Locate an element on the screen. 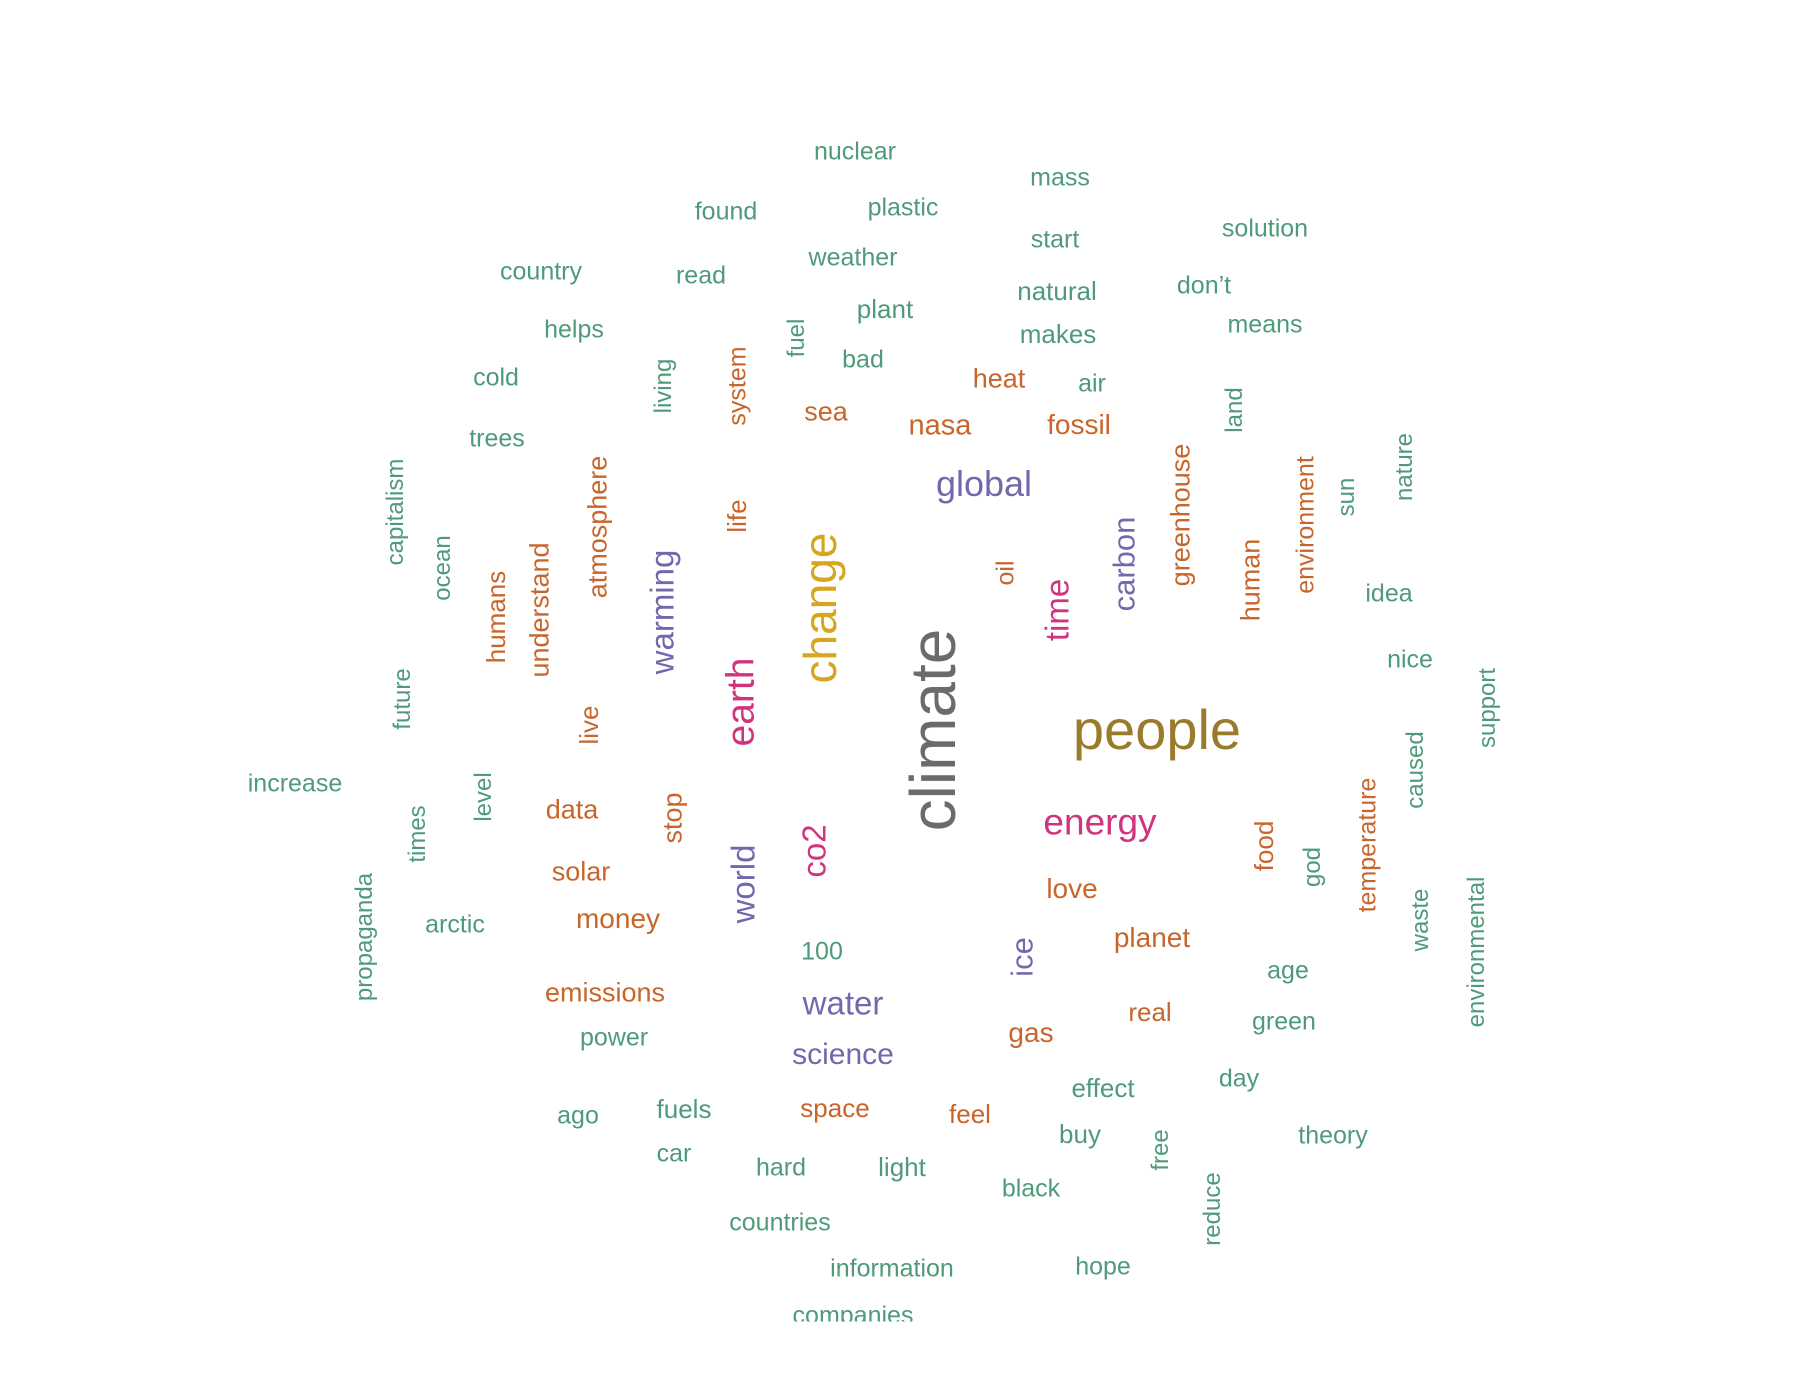 This screenshot has height=1395, width=1815. word-greenhouse: greenhouse is located at coordinates (1180, 515).